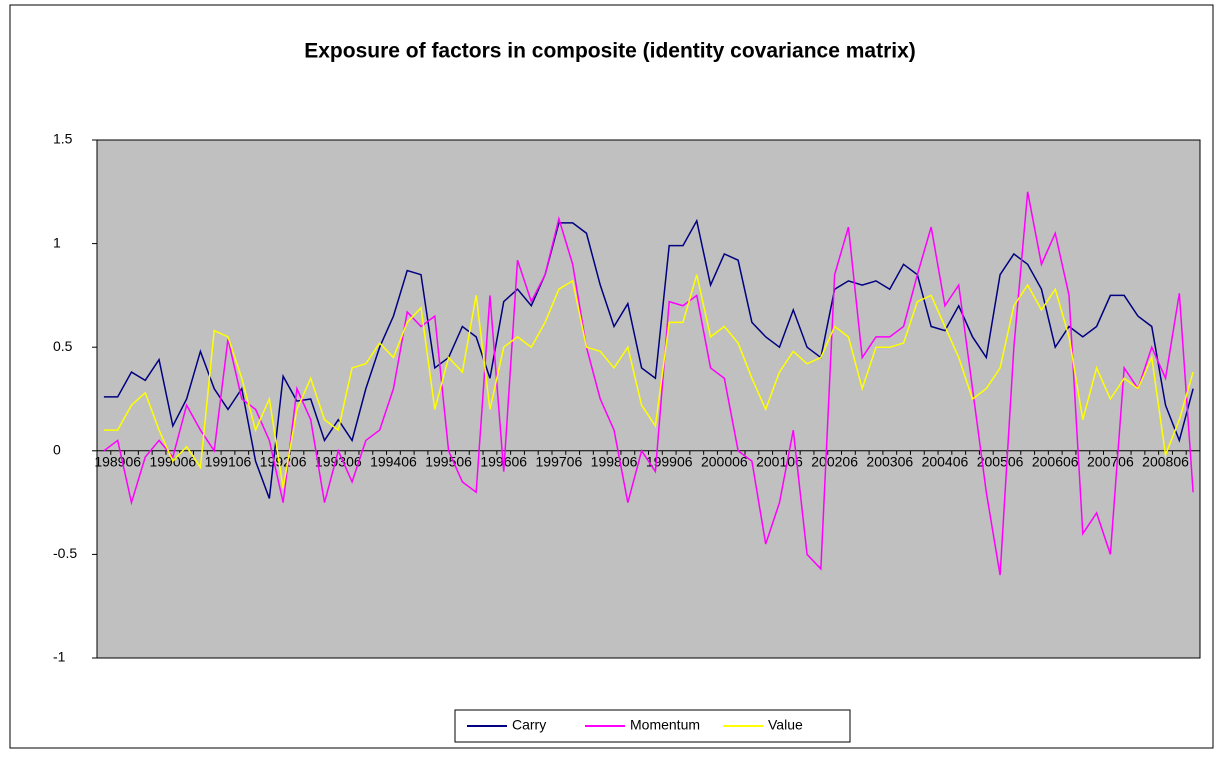 This screenshot has width=1220, height=760. Describe the element at coordinates (834, 462) in the screenshot. I see `x-tick-label: 200206` at that location.